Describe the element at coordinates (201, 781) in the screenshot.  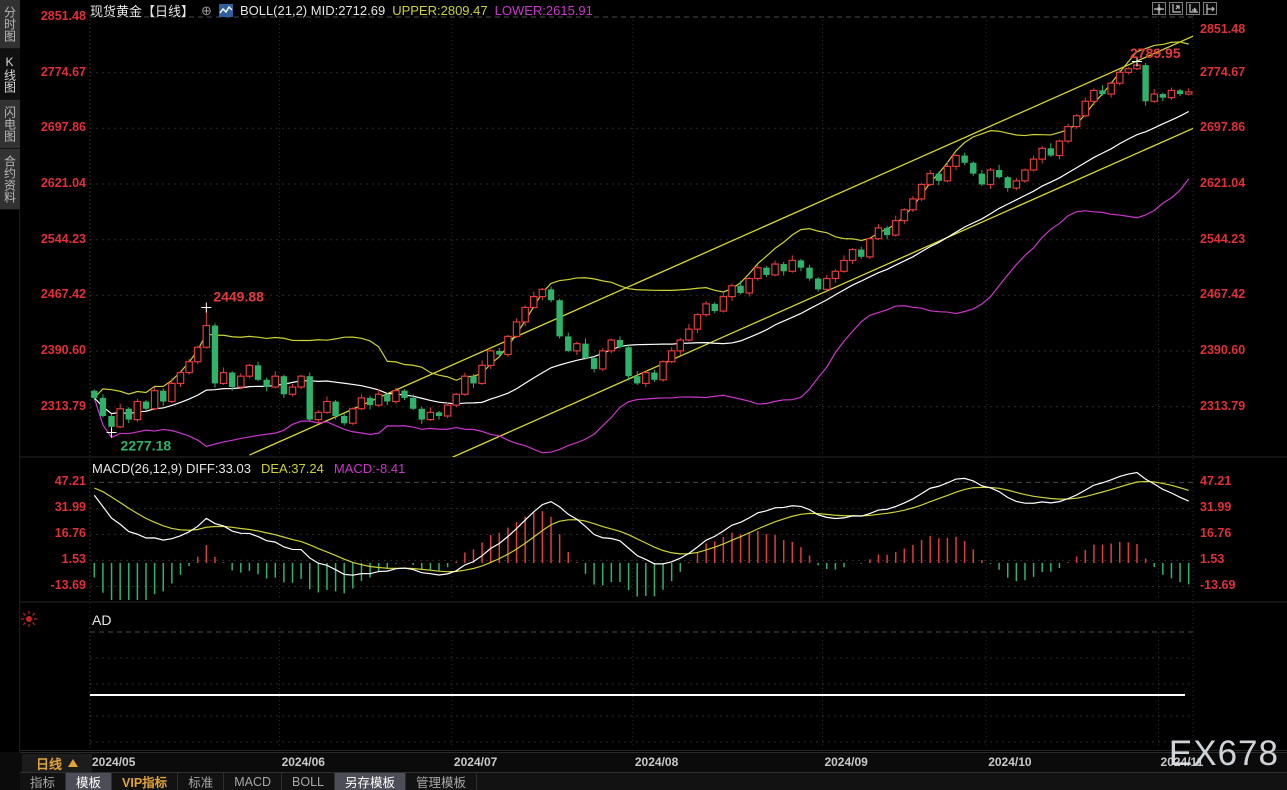
I see `toolbar-tab-3: 标准` at that location.